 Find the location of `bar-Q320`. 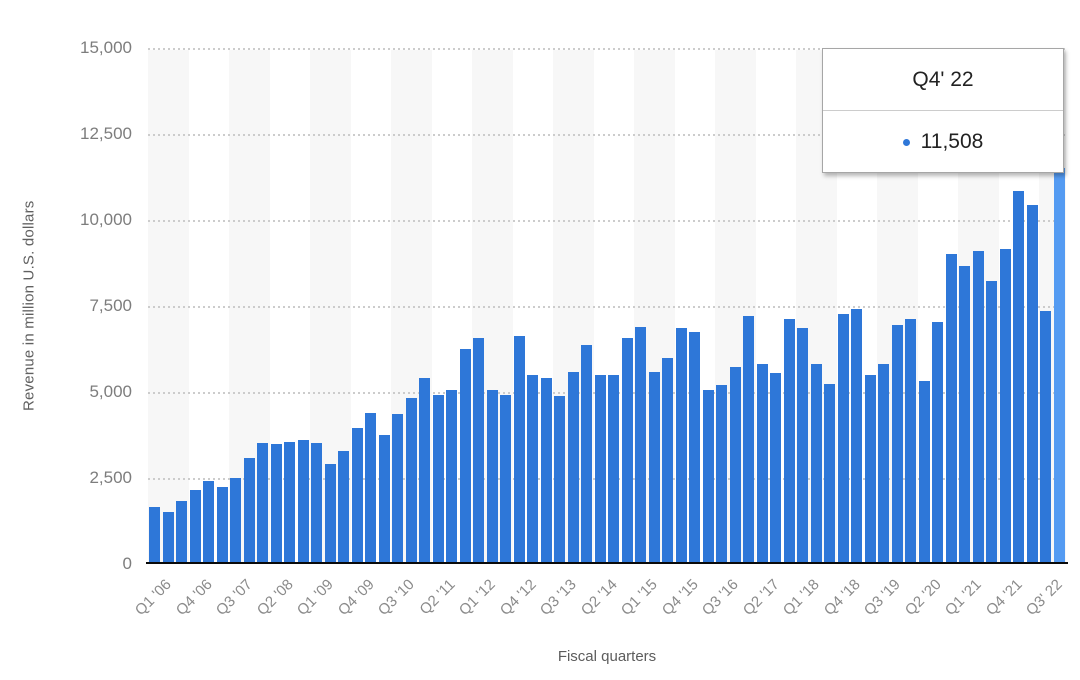

bar-Q320 is located at coordinates (937, 442).